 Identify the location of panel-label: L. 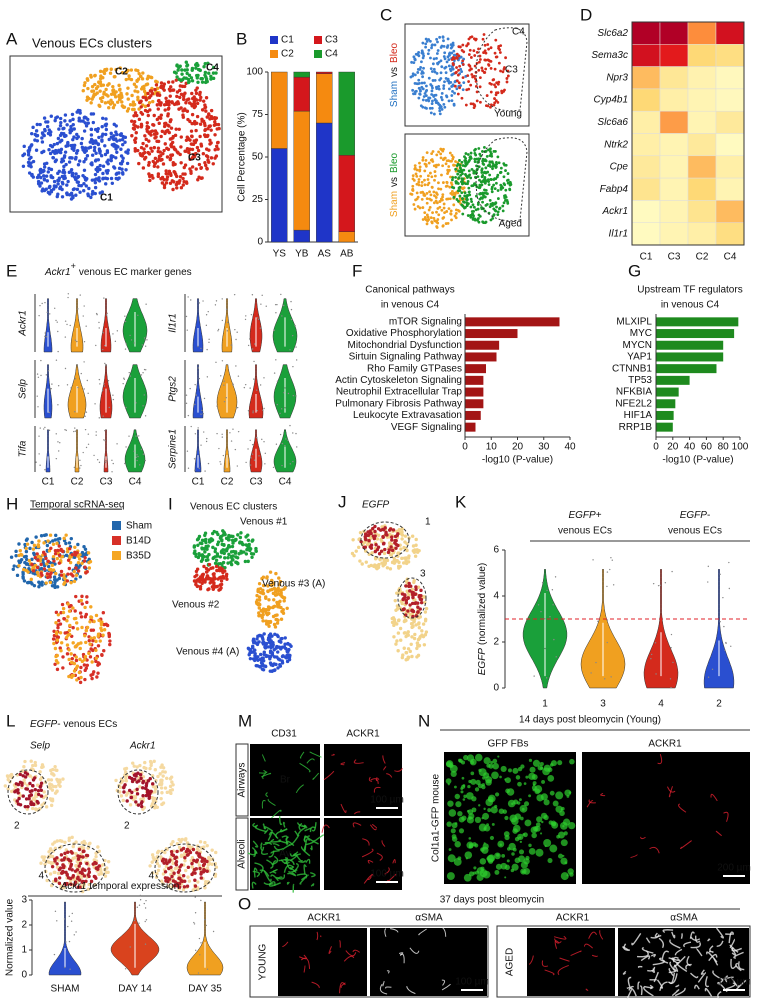
(10, 720).